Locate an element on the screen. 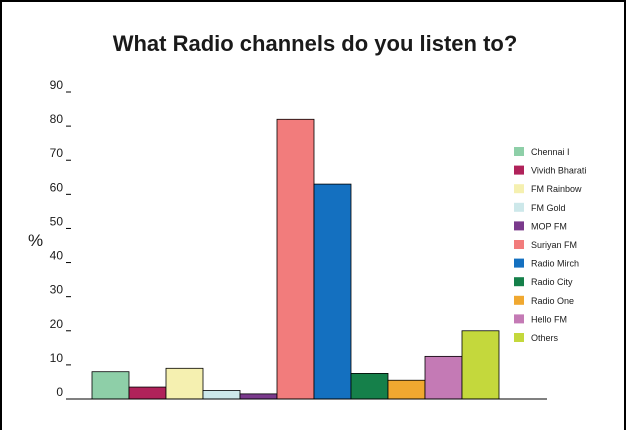  bar-radio-mirch is located at coordinates (332, 291).